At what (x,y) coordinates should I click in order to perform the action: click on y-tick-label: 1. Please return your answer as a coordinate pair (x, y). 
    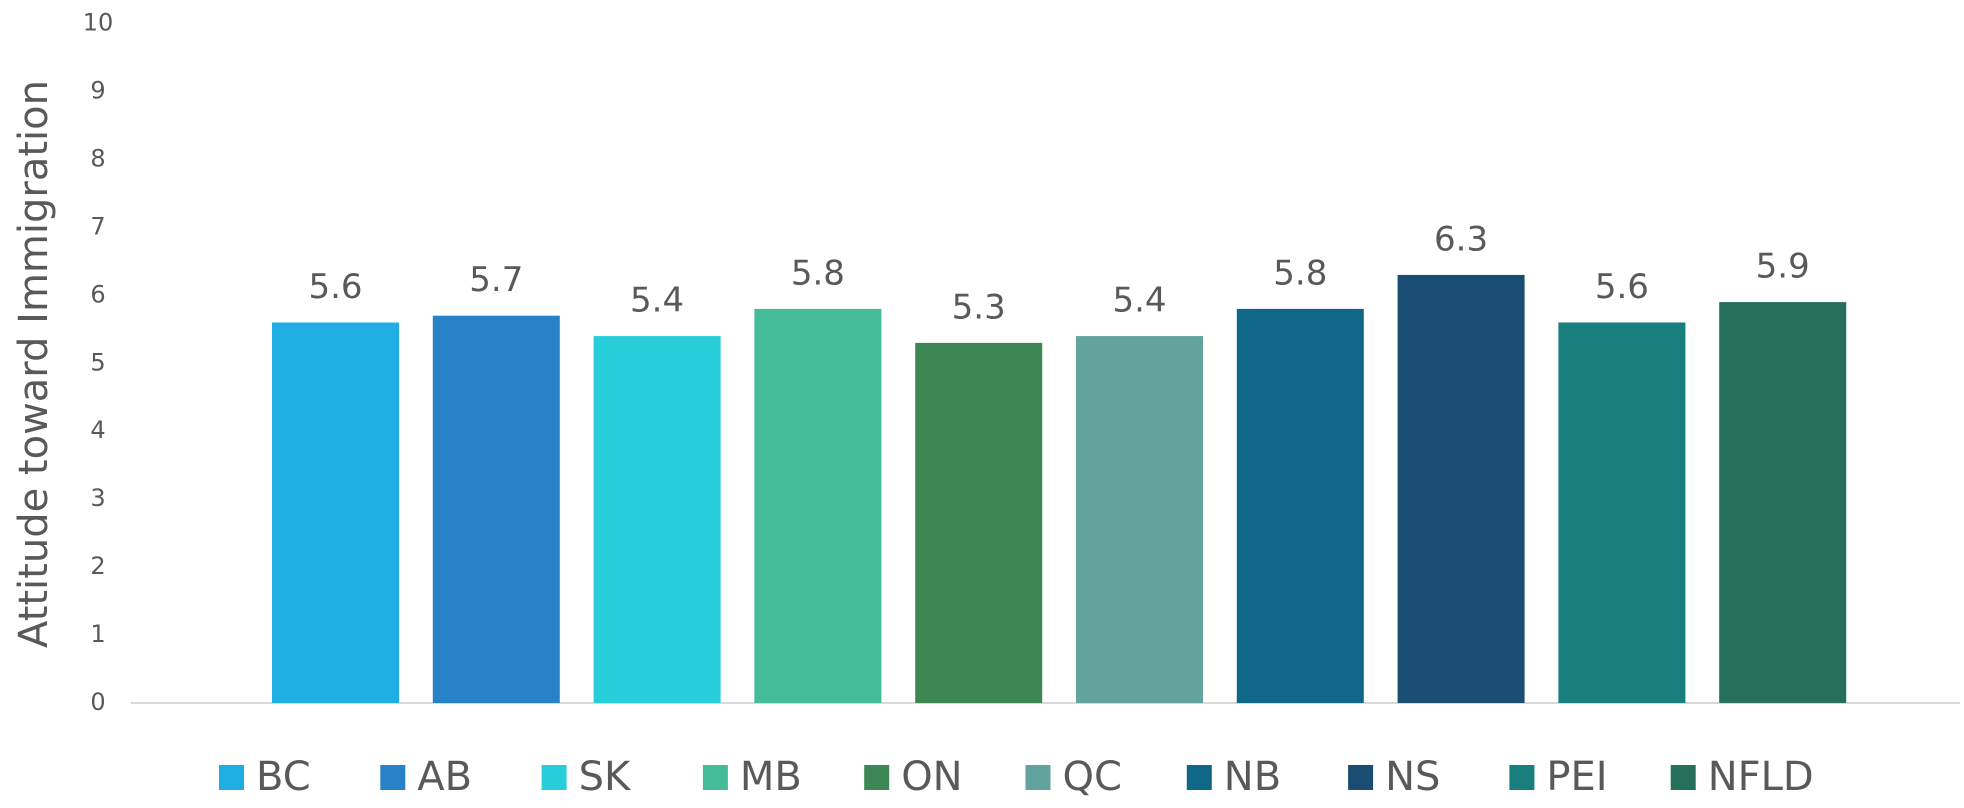
    Looking at the image, I should click on (97, 634).